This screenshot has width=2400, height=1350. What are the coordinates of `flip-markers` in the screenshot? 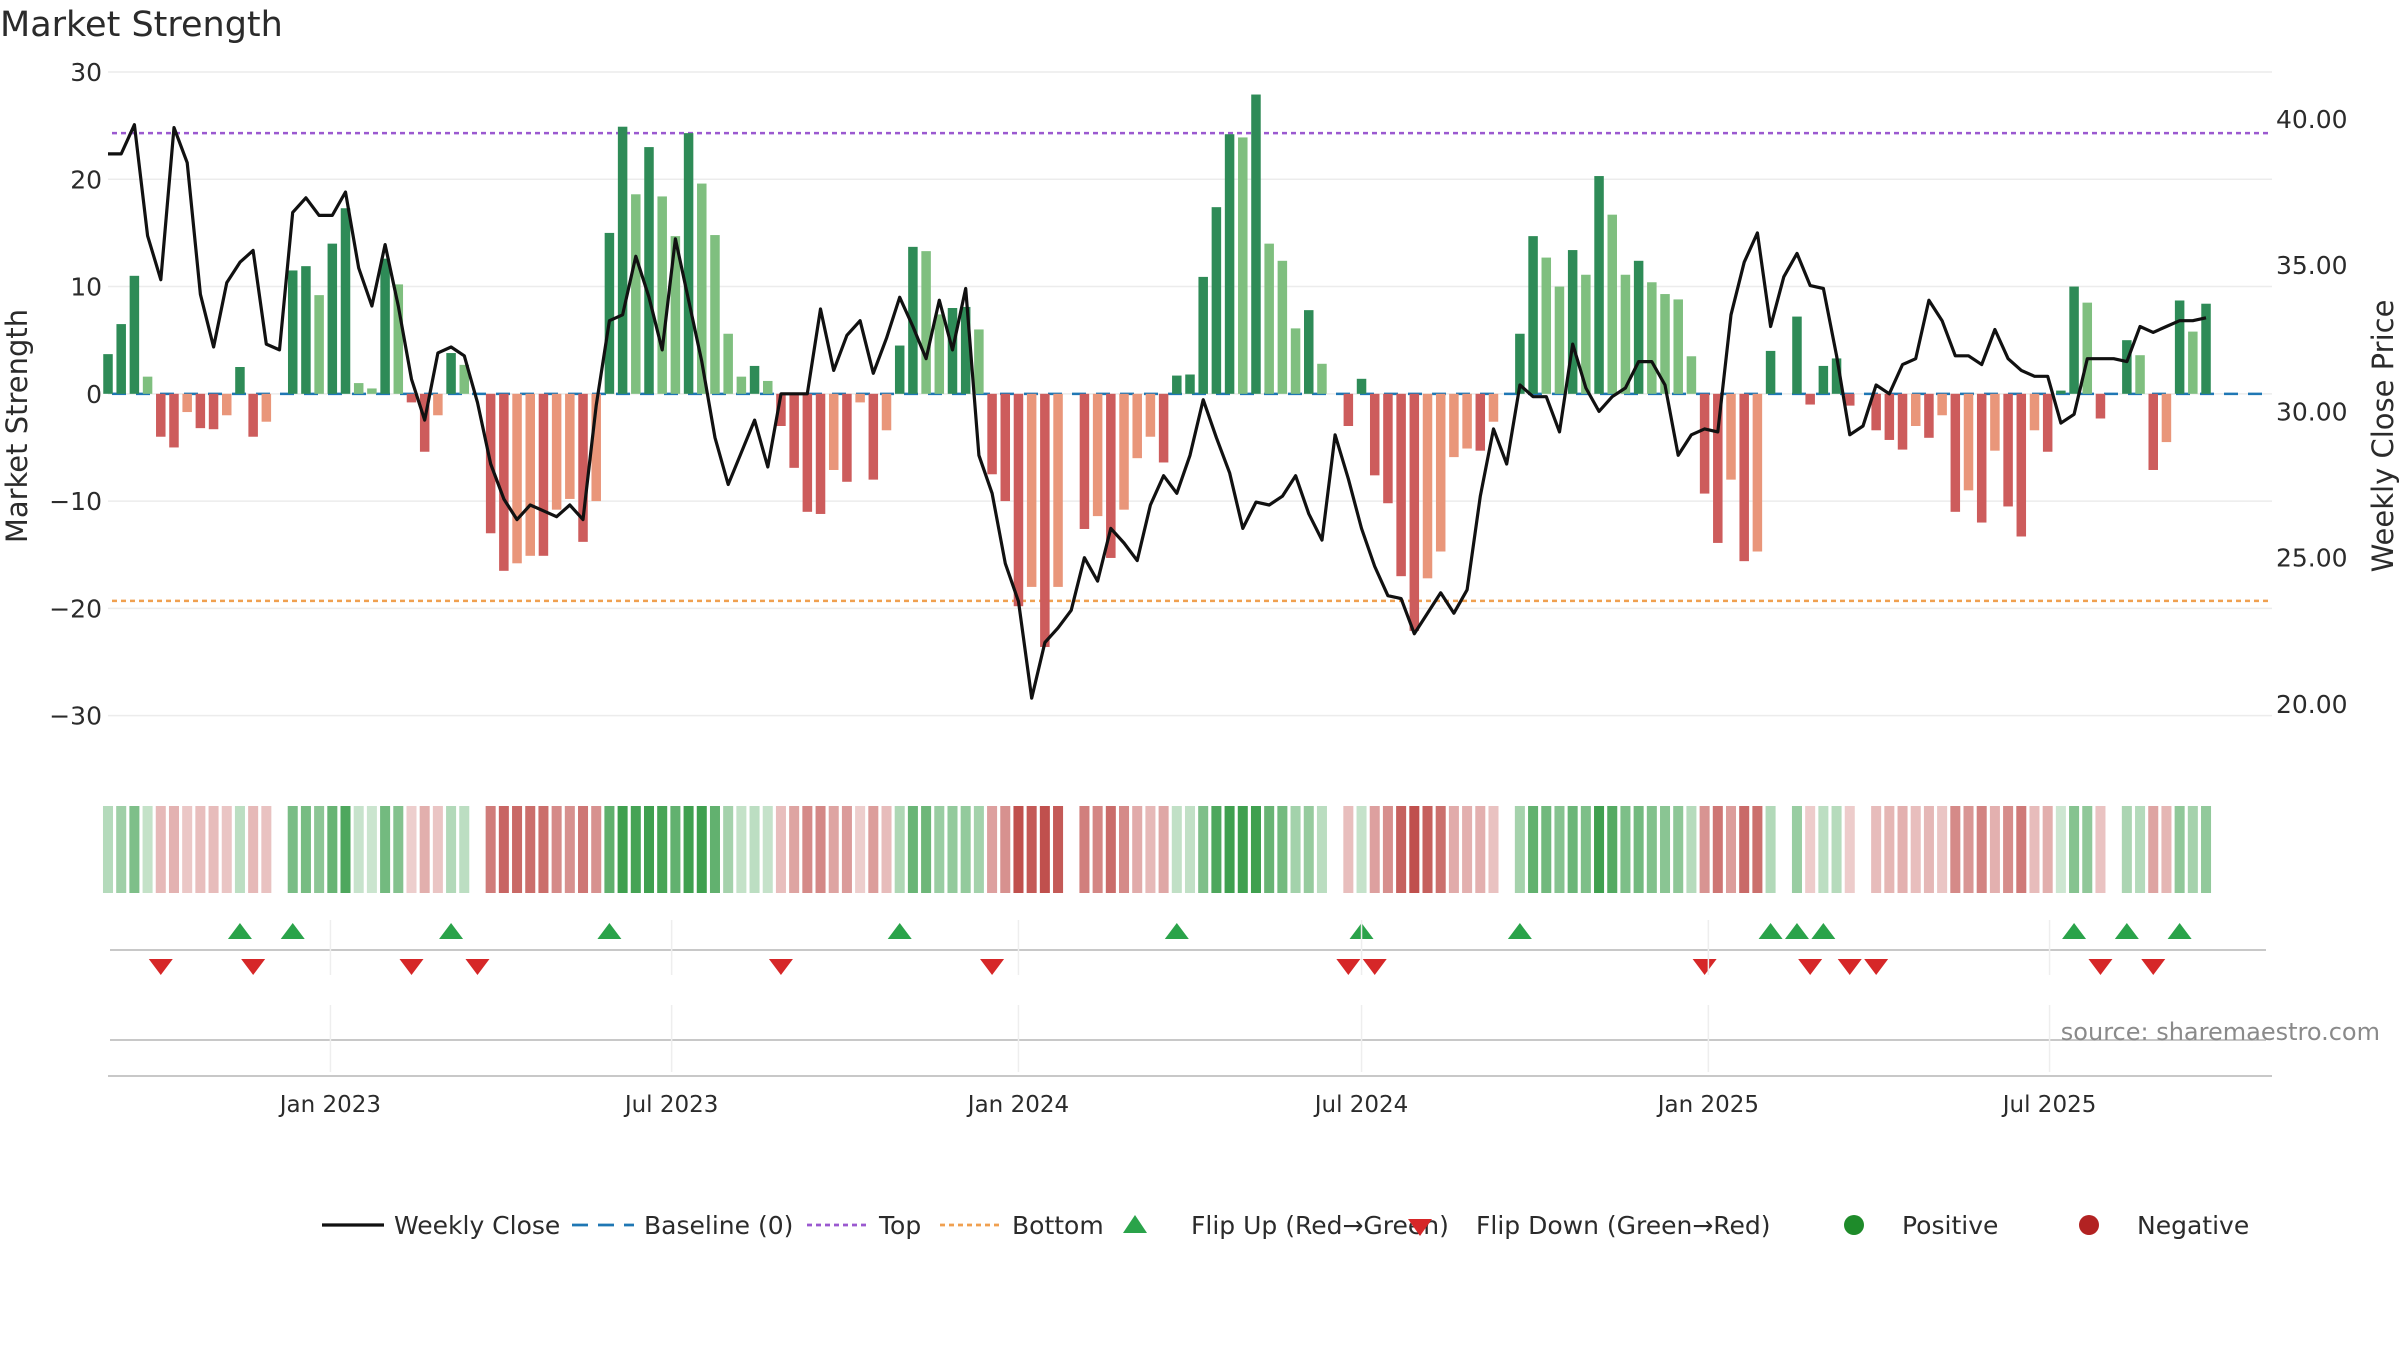 It's located at (1188, 982).